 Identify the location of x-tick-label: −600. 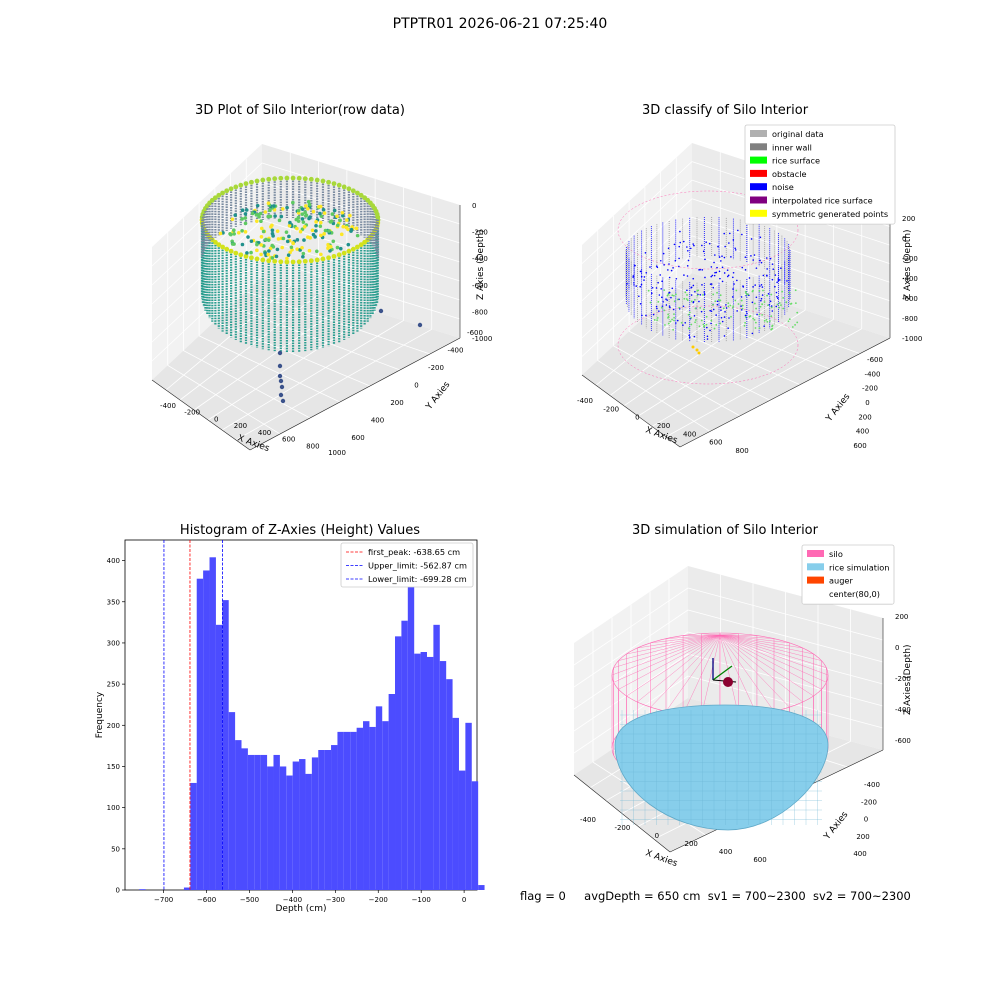
(206, 900).